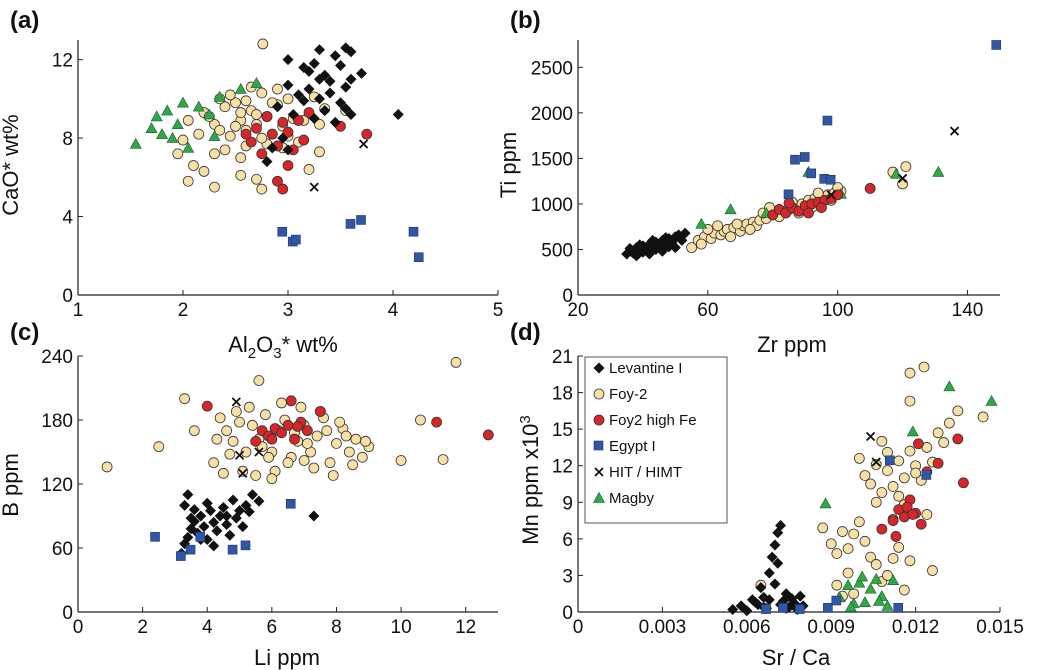 Image resolution: width=1044 pixels, height=670 pixels. I want to click on panel-b-point-egypt, so click(996, 45).